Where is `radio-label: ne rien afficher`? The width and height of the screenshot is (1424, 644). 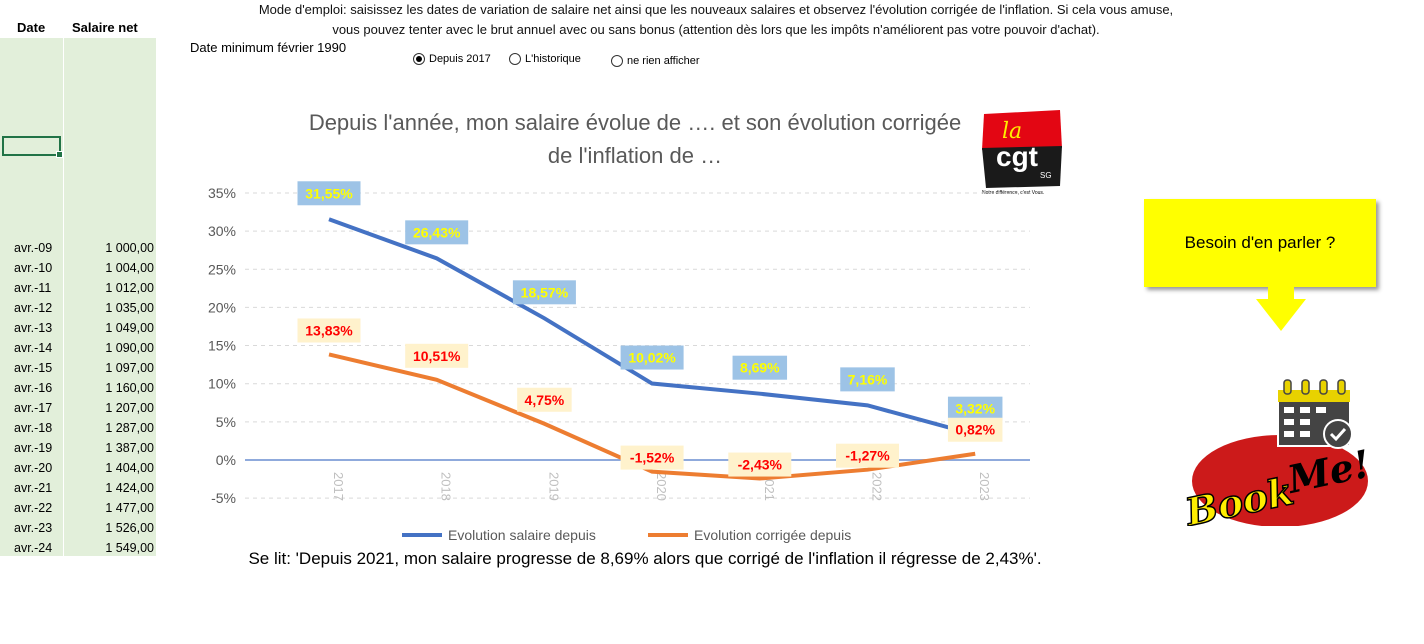 radio-label: ne rien afficher is located at coordinates (663, 61).